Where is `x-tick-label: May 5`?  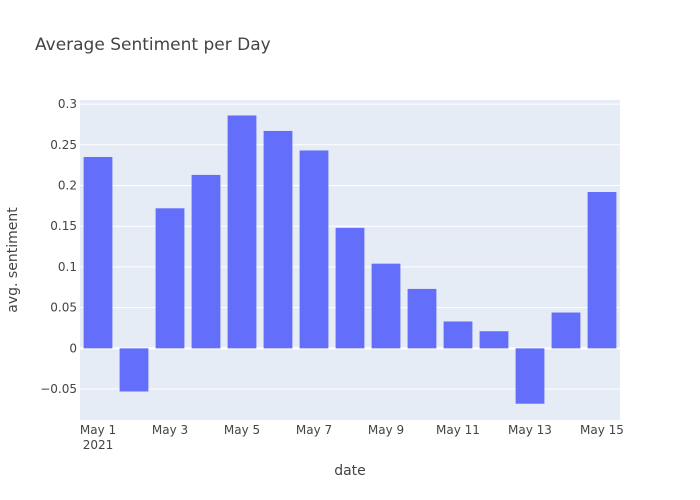
x-tick-label: May 5 is located at coordinates (242, 430).